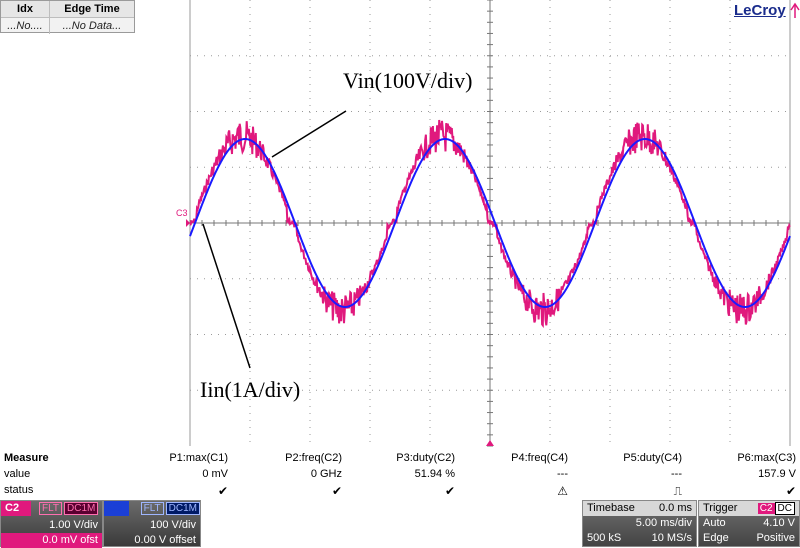  I want to click on ch2-flt-badge: FLT, so click(51, 508).